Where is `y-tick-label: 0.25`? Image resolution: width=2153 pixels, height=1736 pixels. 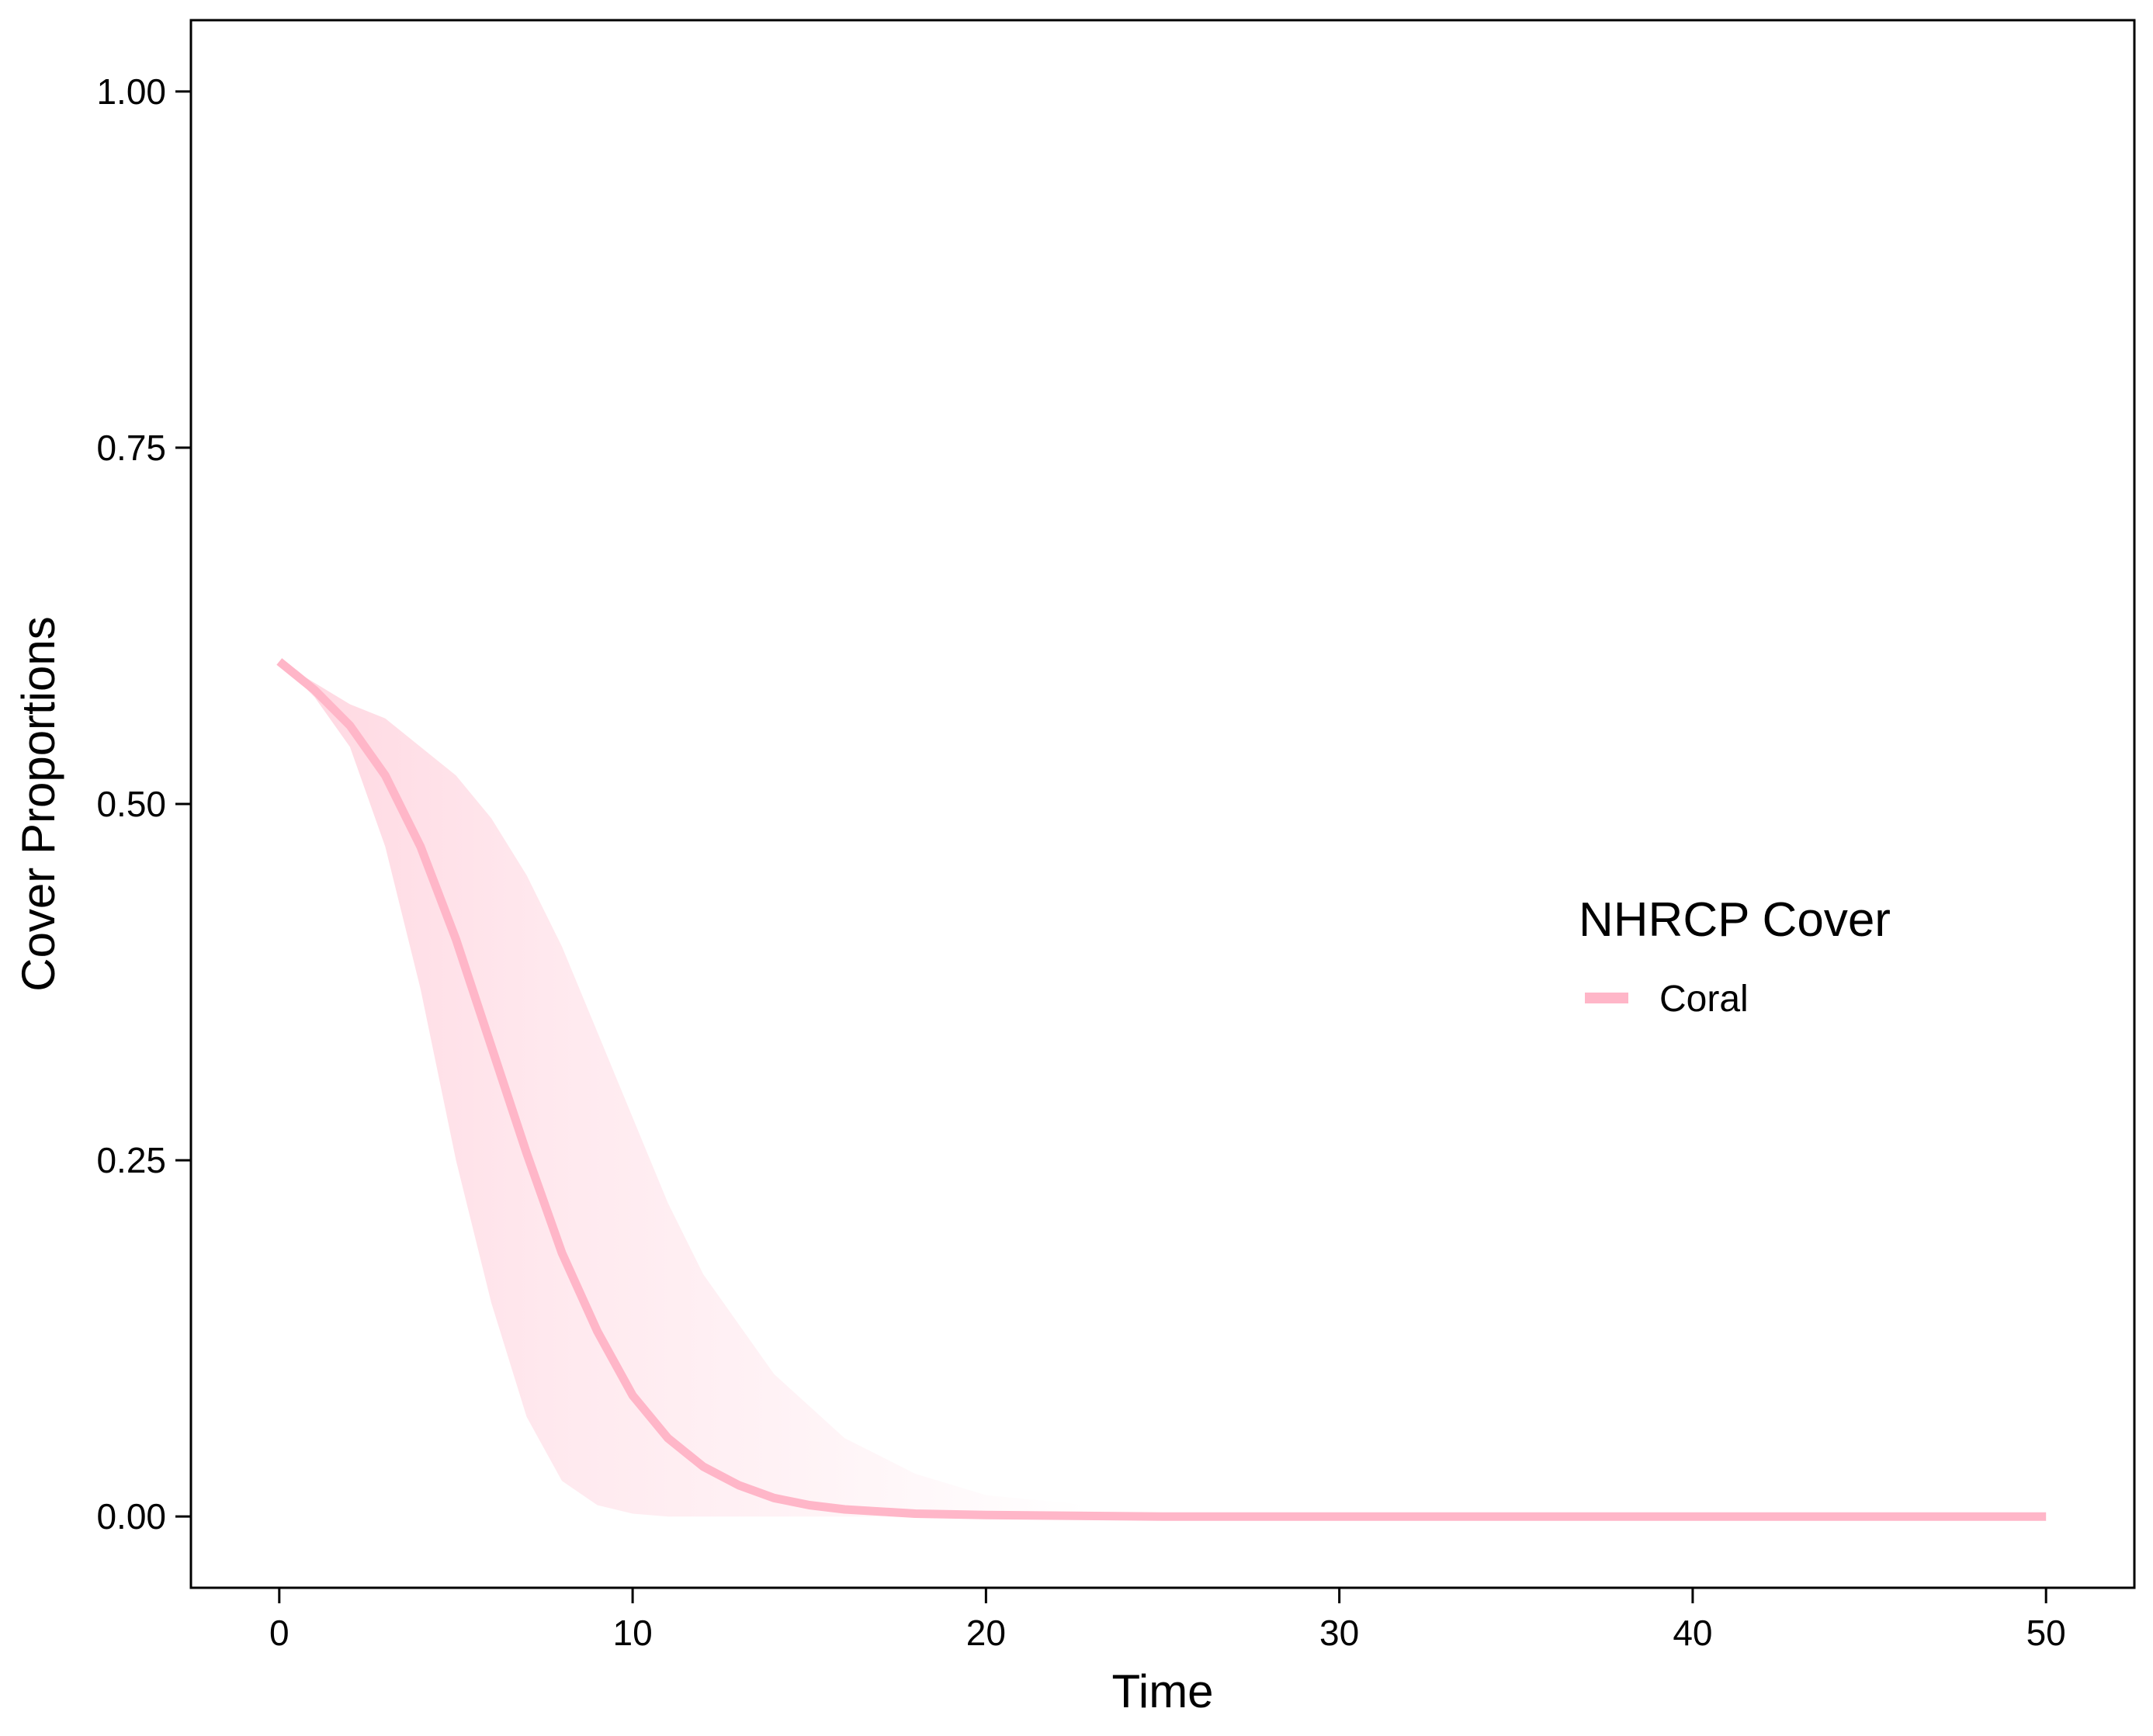
y-tick-label: 0.25 is located at coordinates (131, 1160).